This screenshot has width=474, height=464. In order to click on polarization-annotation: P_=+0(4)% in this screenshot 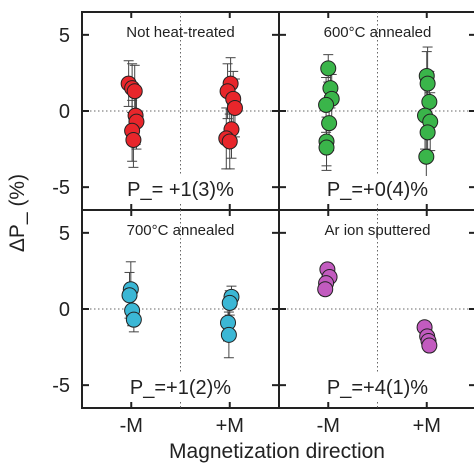, I will do `click(377, 190)`.